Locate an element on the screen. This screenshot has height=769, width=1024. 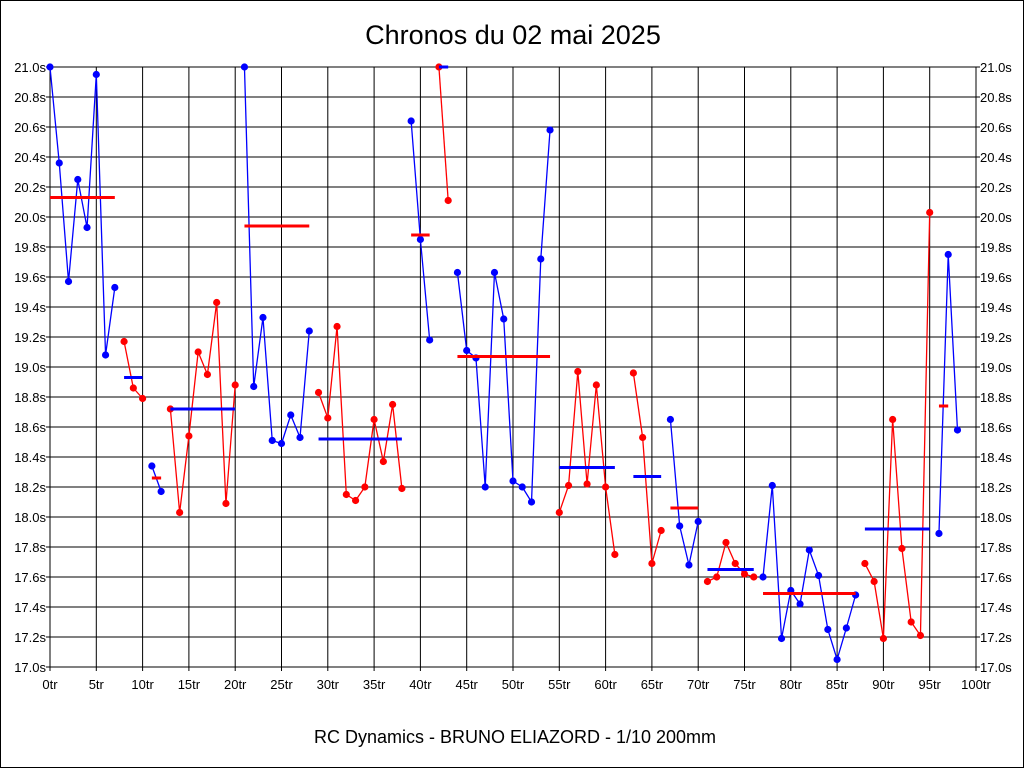
y-tick-label-left: 18.2s is located at coordinates (30, 487).